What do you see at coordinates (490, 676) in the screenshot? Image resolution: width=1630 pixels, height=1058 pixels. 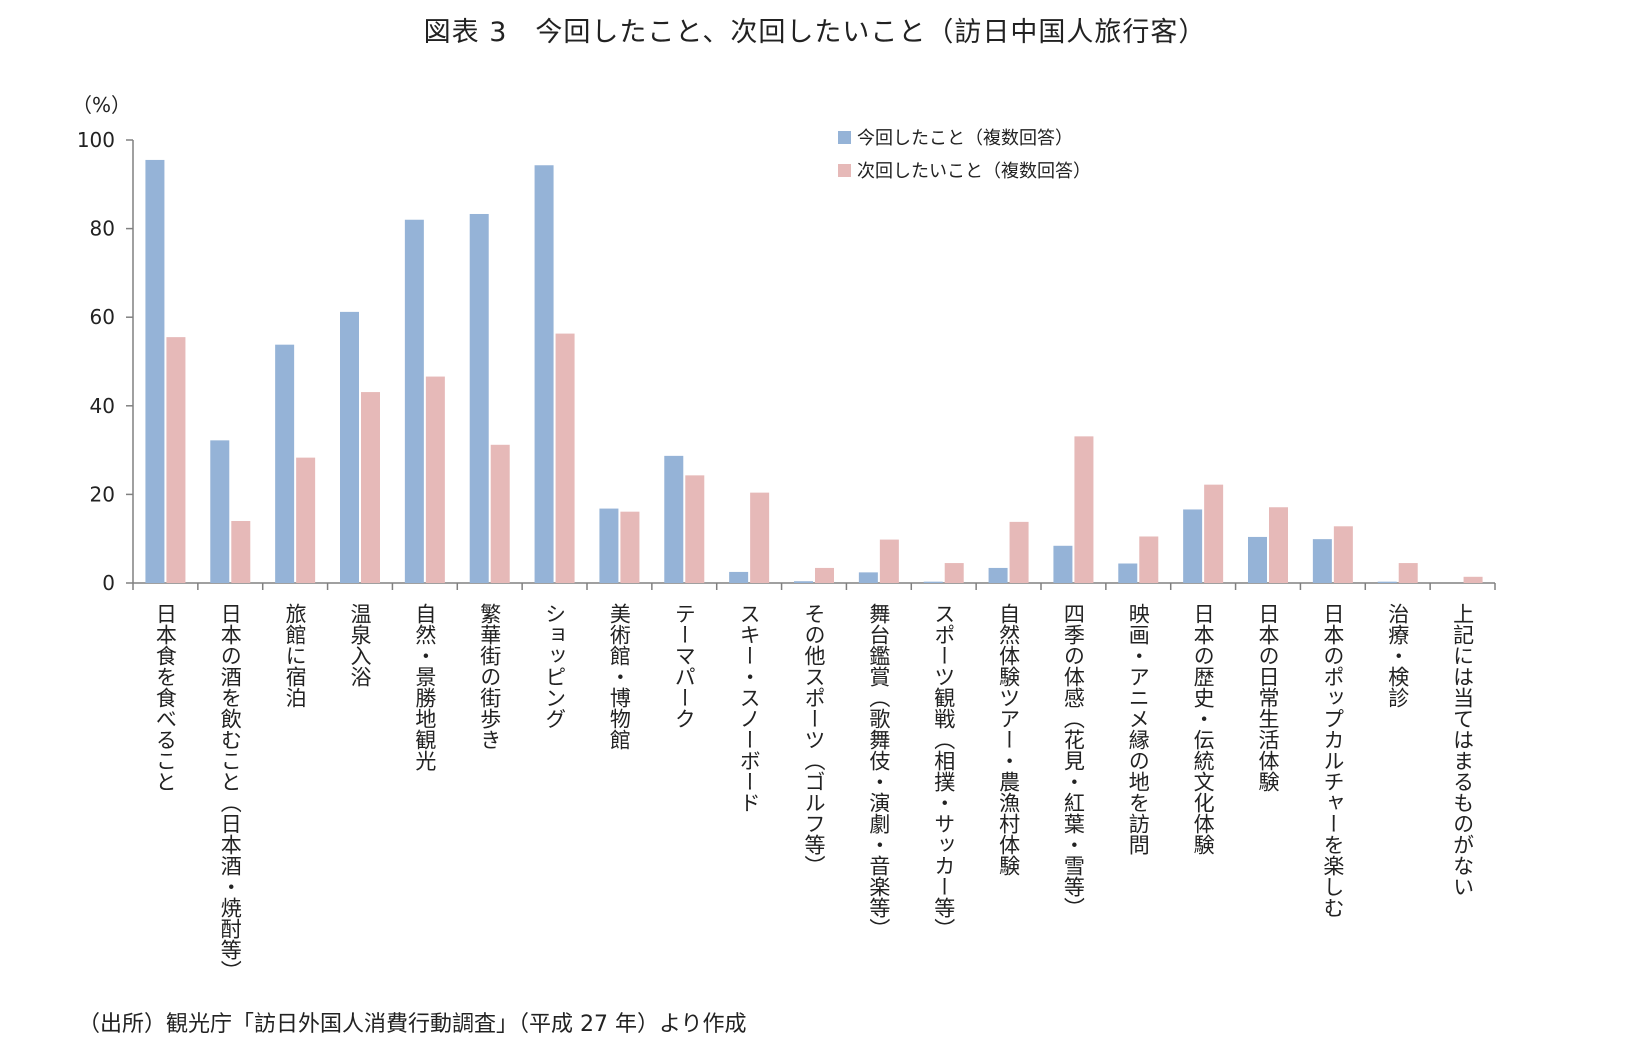 I see `x-category-label: 繁華街の街歩き` at bounding box center [490, 676].